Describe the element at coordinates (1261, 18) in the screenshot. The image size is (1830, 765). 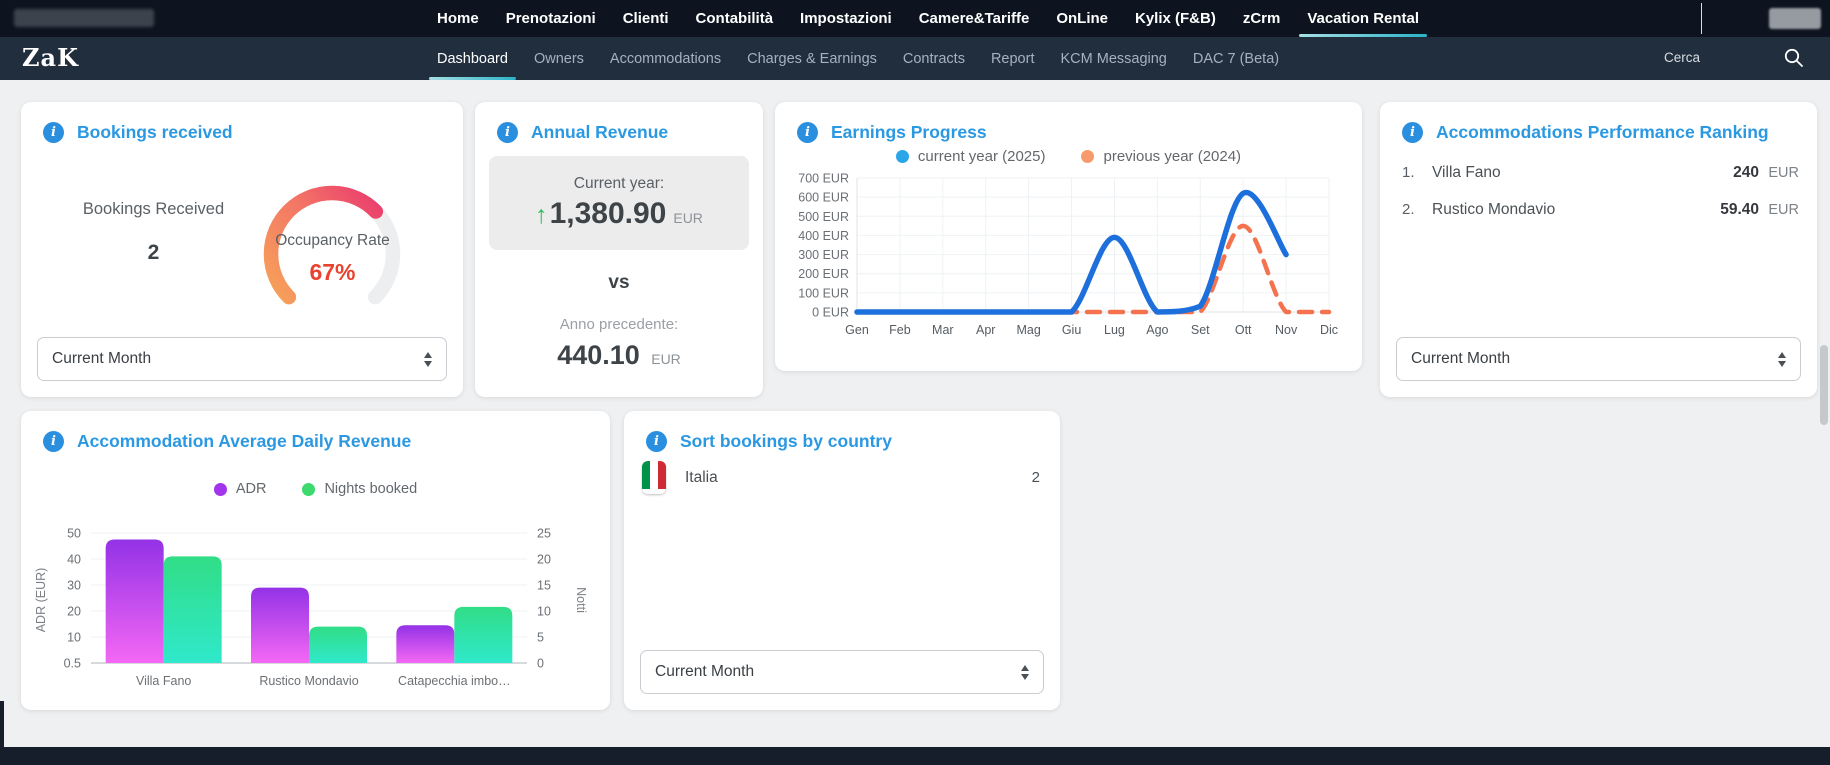
I see `nav-item-zcrm: zCrm` at that location.